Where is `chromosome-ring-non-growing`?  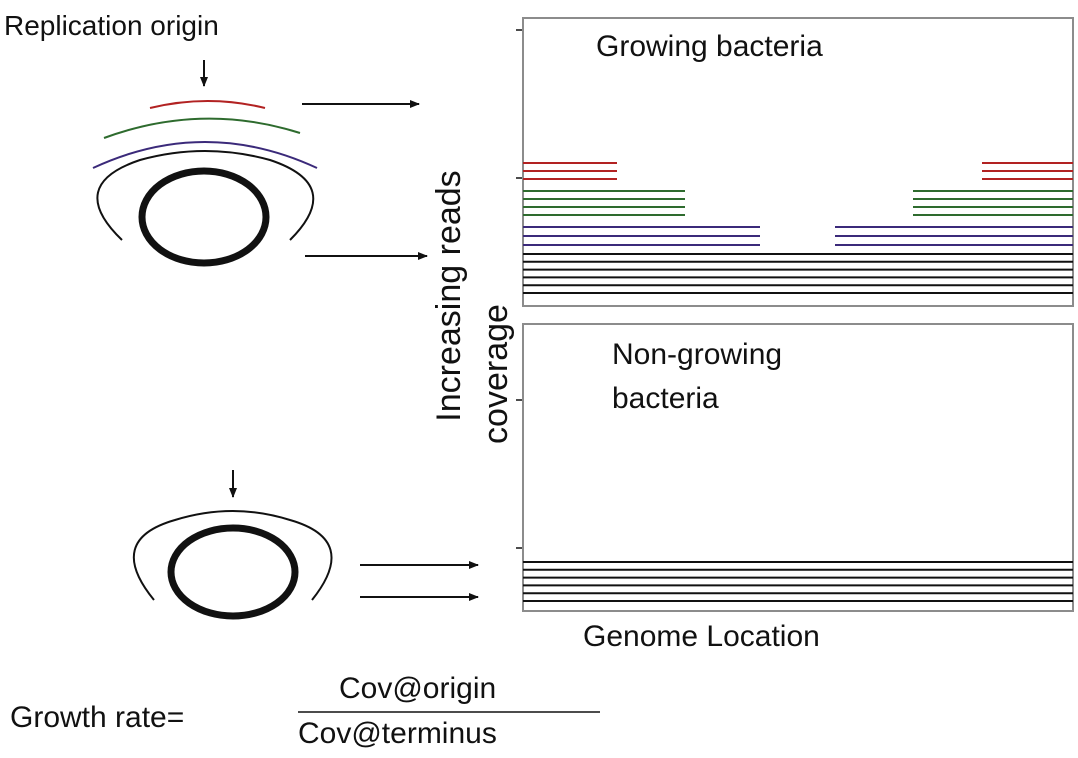
chromosome-ring-non-growing is located at coordinates (233, 572).